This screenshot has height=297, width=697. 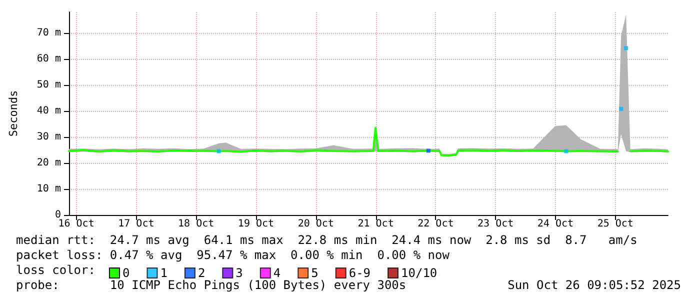 What do you see at coordinates (359, 273) in the screenshot?
I see `legend-label: 6-9` at bounding box center [359, 273].